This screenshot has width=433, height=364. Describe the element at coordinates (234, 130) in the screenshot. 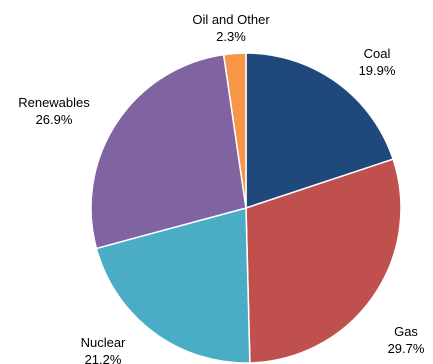

I see `slice-oil-and-other` at that location.